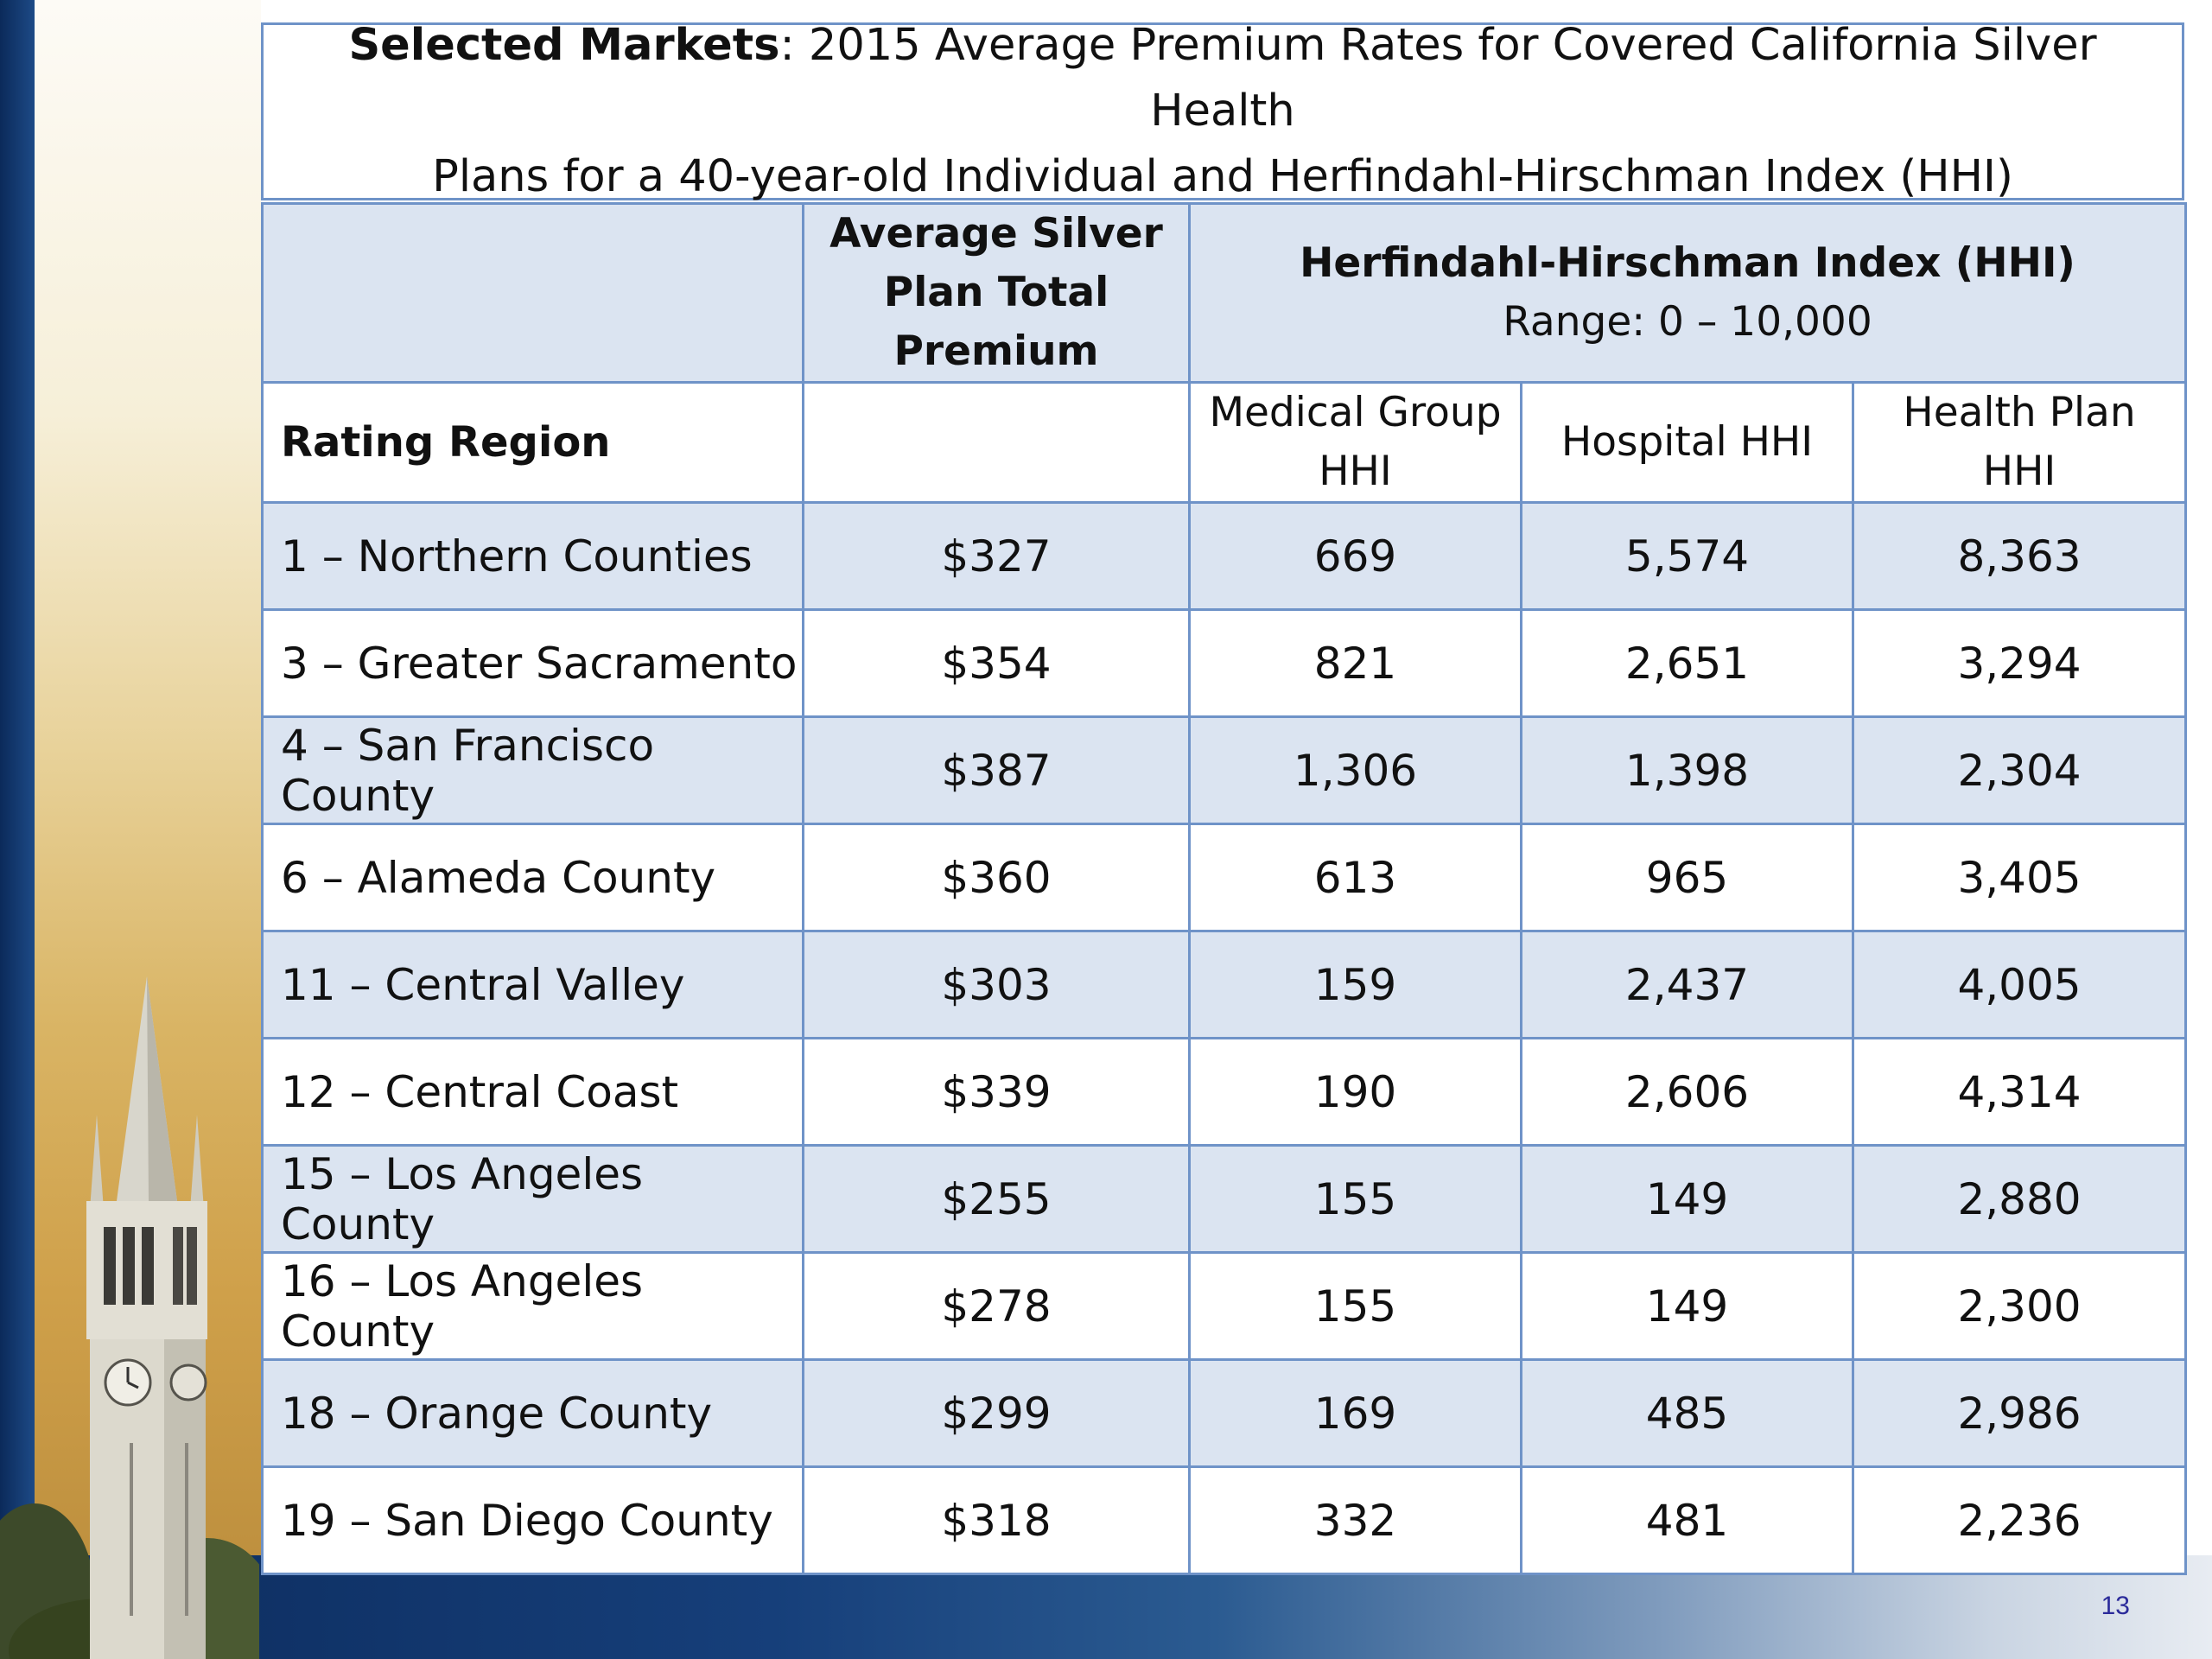 The image size is (2212, 1659). I want to click on cell-medical-group: 159, so click(1355, 984).